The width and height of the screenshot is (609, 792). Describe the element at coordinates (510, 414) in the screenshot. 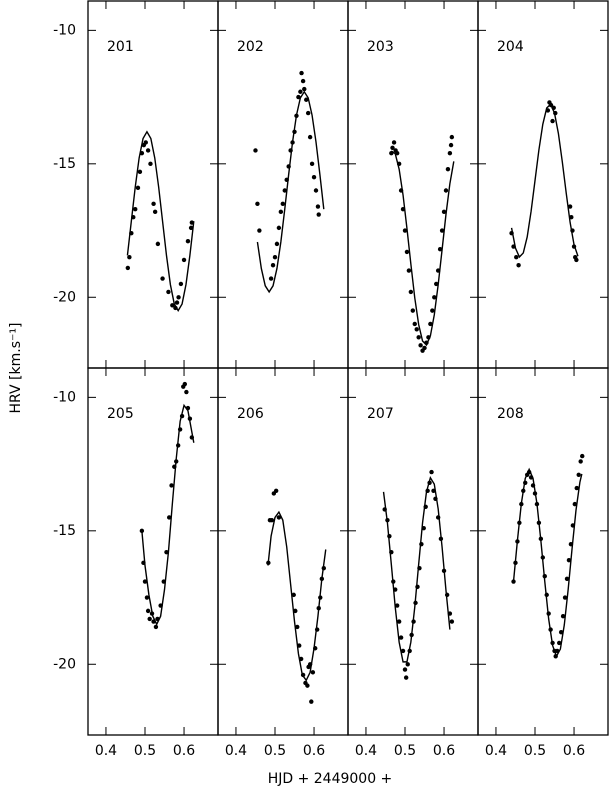

I see `panel-title: 208` at that location.